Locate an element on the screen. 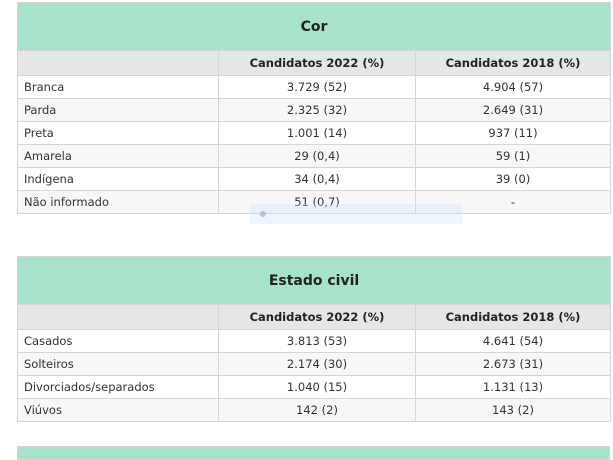 This screenshot has width=613, height=460. value-2022: 3.729 (52) is located at coordinates (317, 87).